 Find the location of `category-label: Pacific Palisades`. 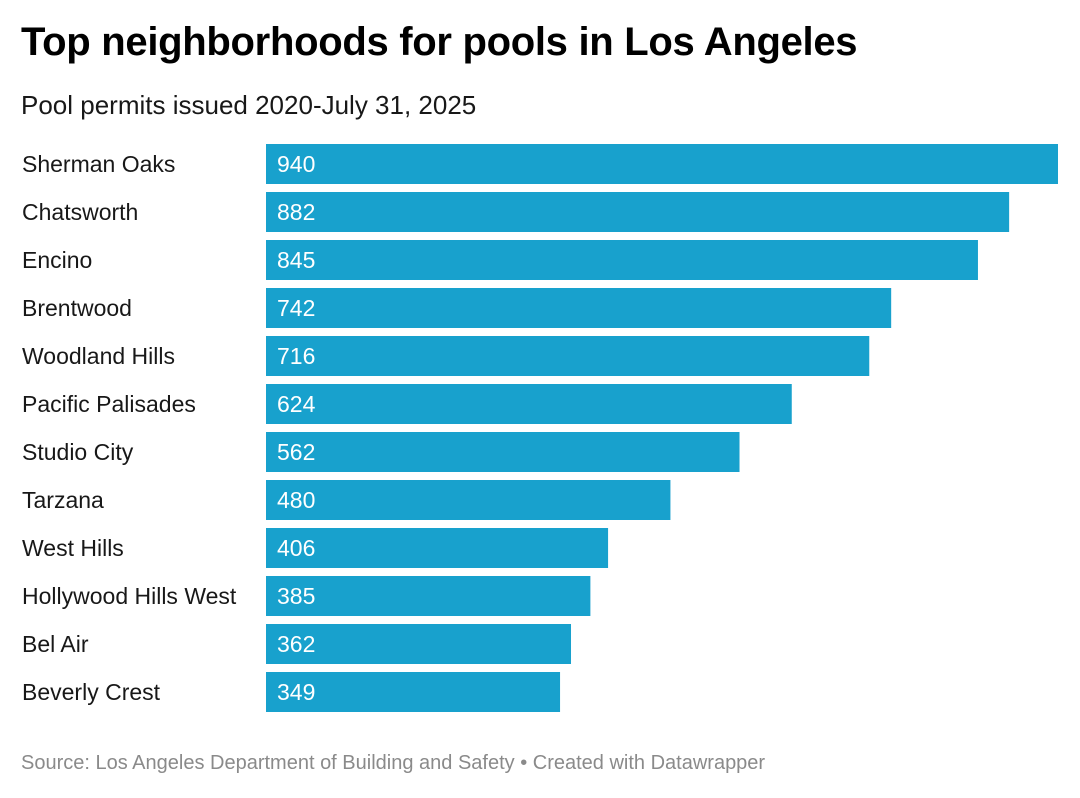

category-label: Pacific Palisades is located at coordinates (109, 404).